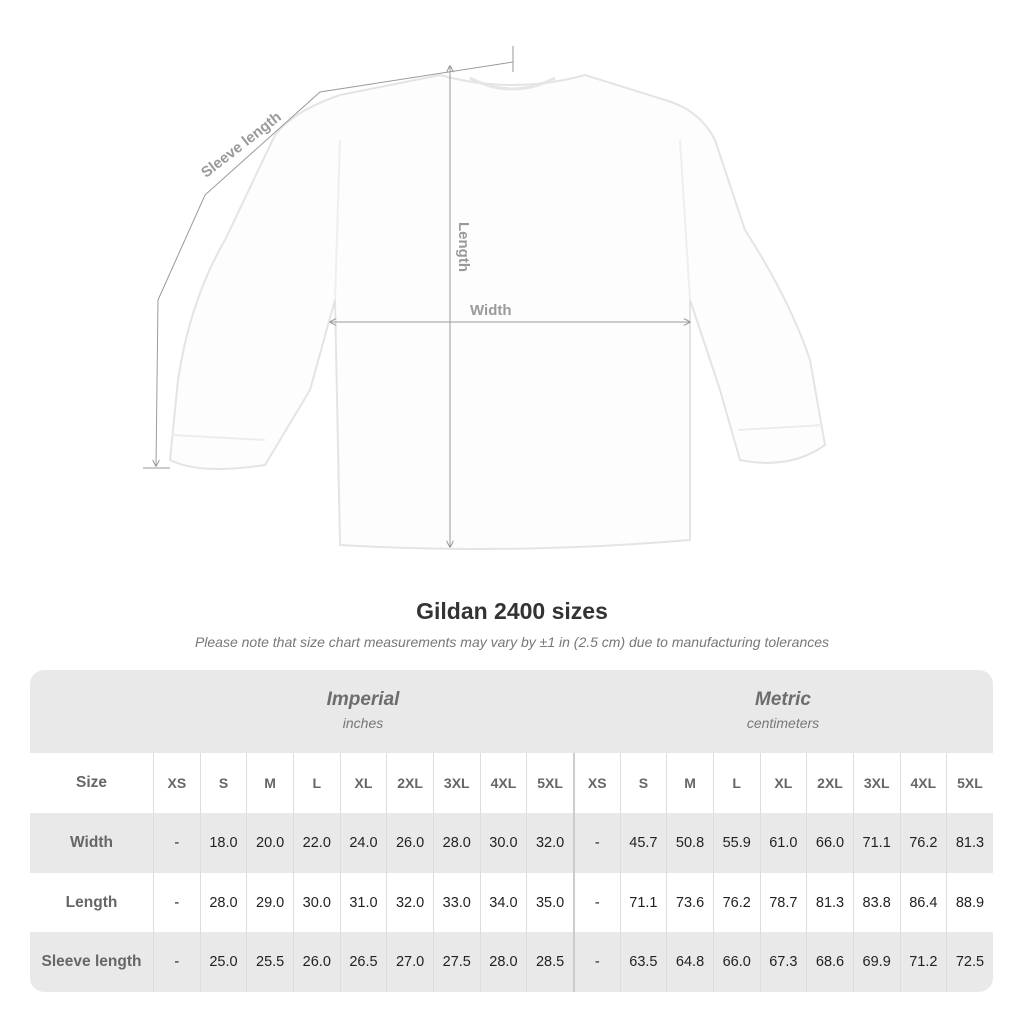  I want to click on metric-cell: 69.9, so click(876, 962).